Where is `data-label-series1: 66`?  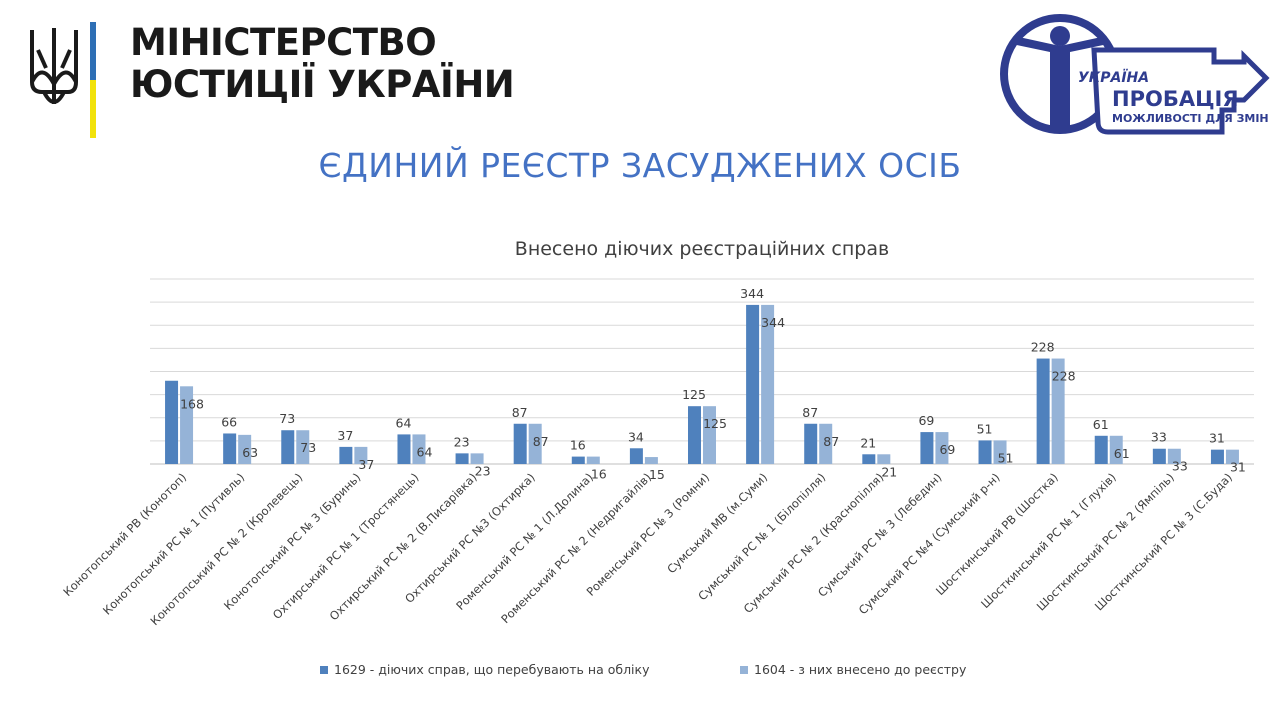 data-label-series1: 66 is located at coordinates (229, 421).